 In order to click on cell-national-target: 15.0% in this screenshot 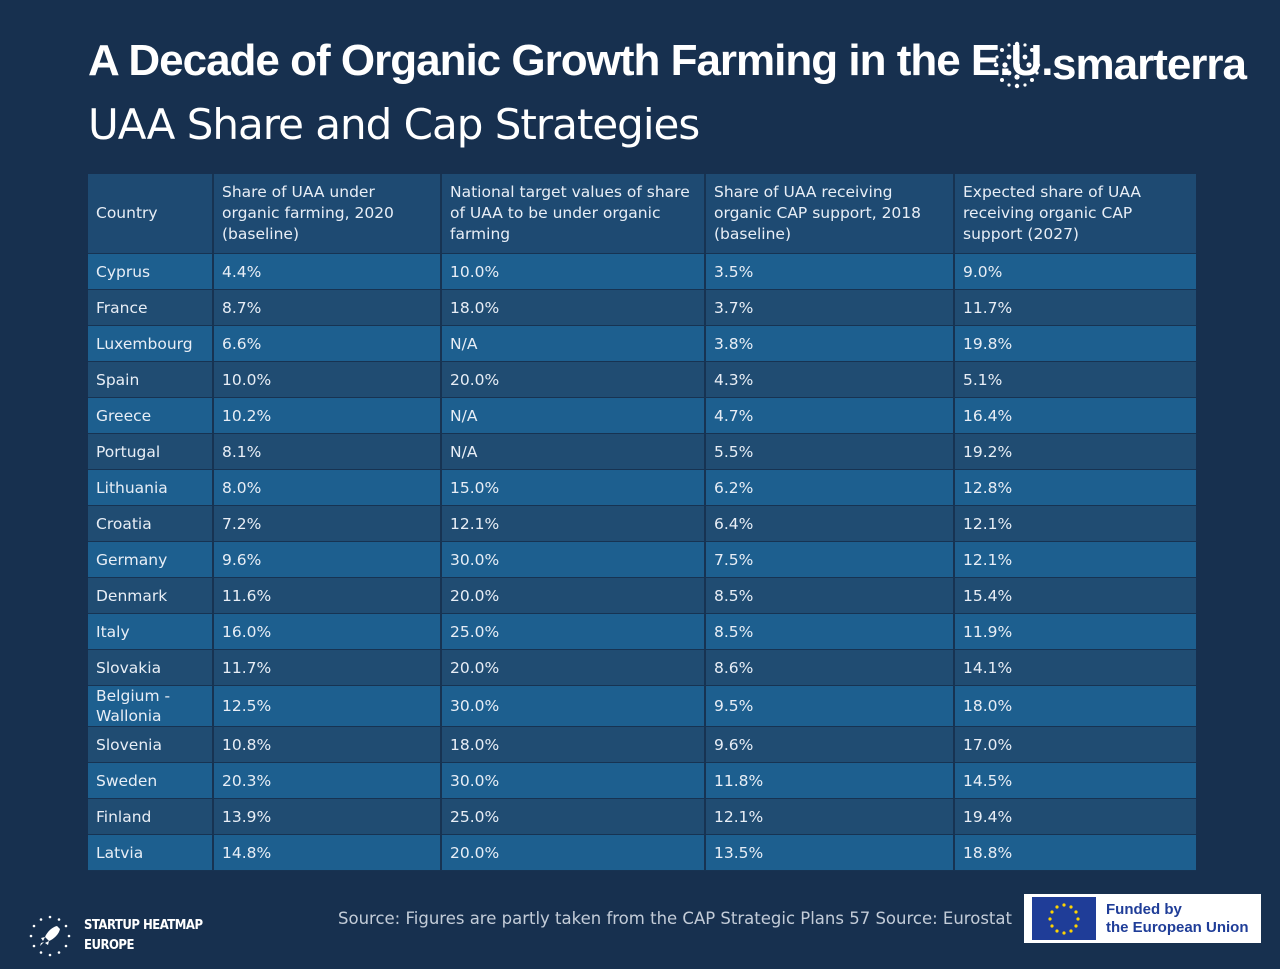, I will do `click(573, 487)`.